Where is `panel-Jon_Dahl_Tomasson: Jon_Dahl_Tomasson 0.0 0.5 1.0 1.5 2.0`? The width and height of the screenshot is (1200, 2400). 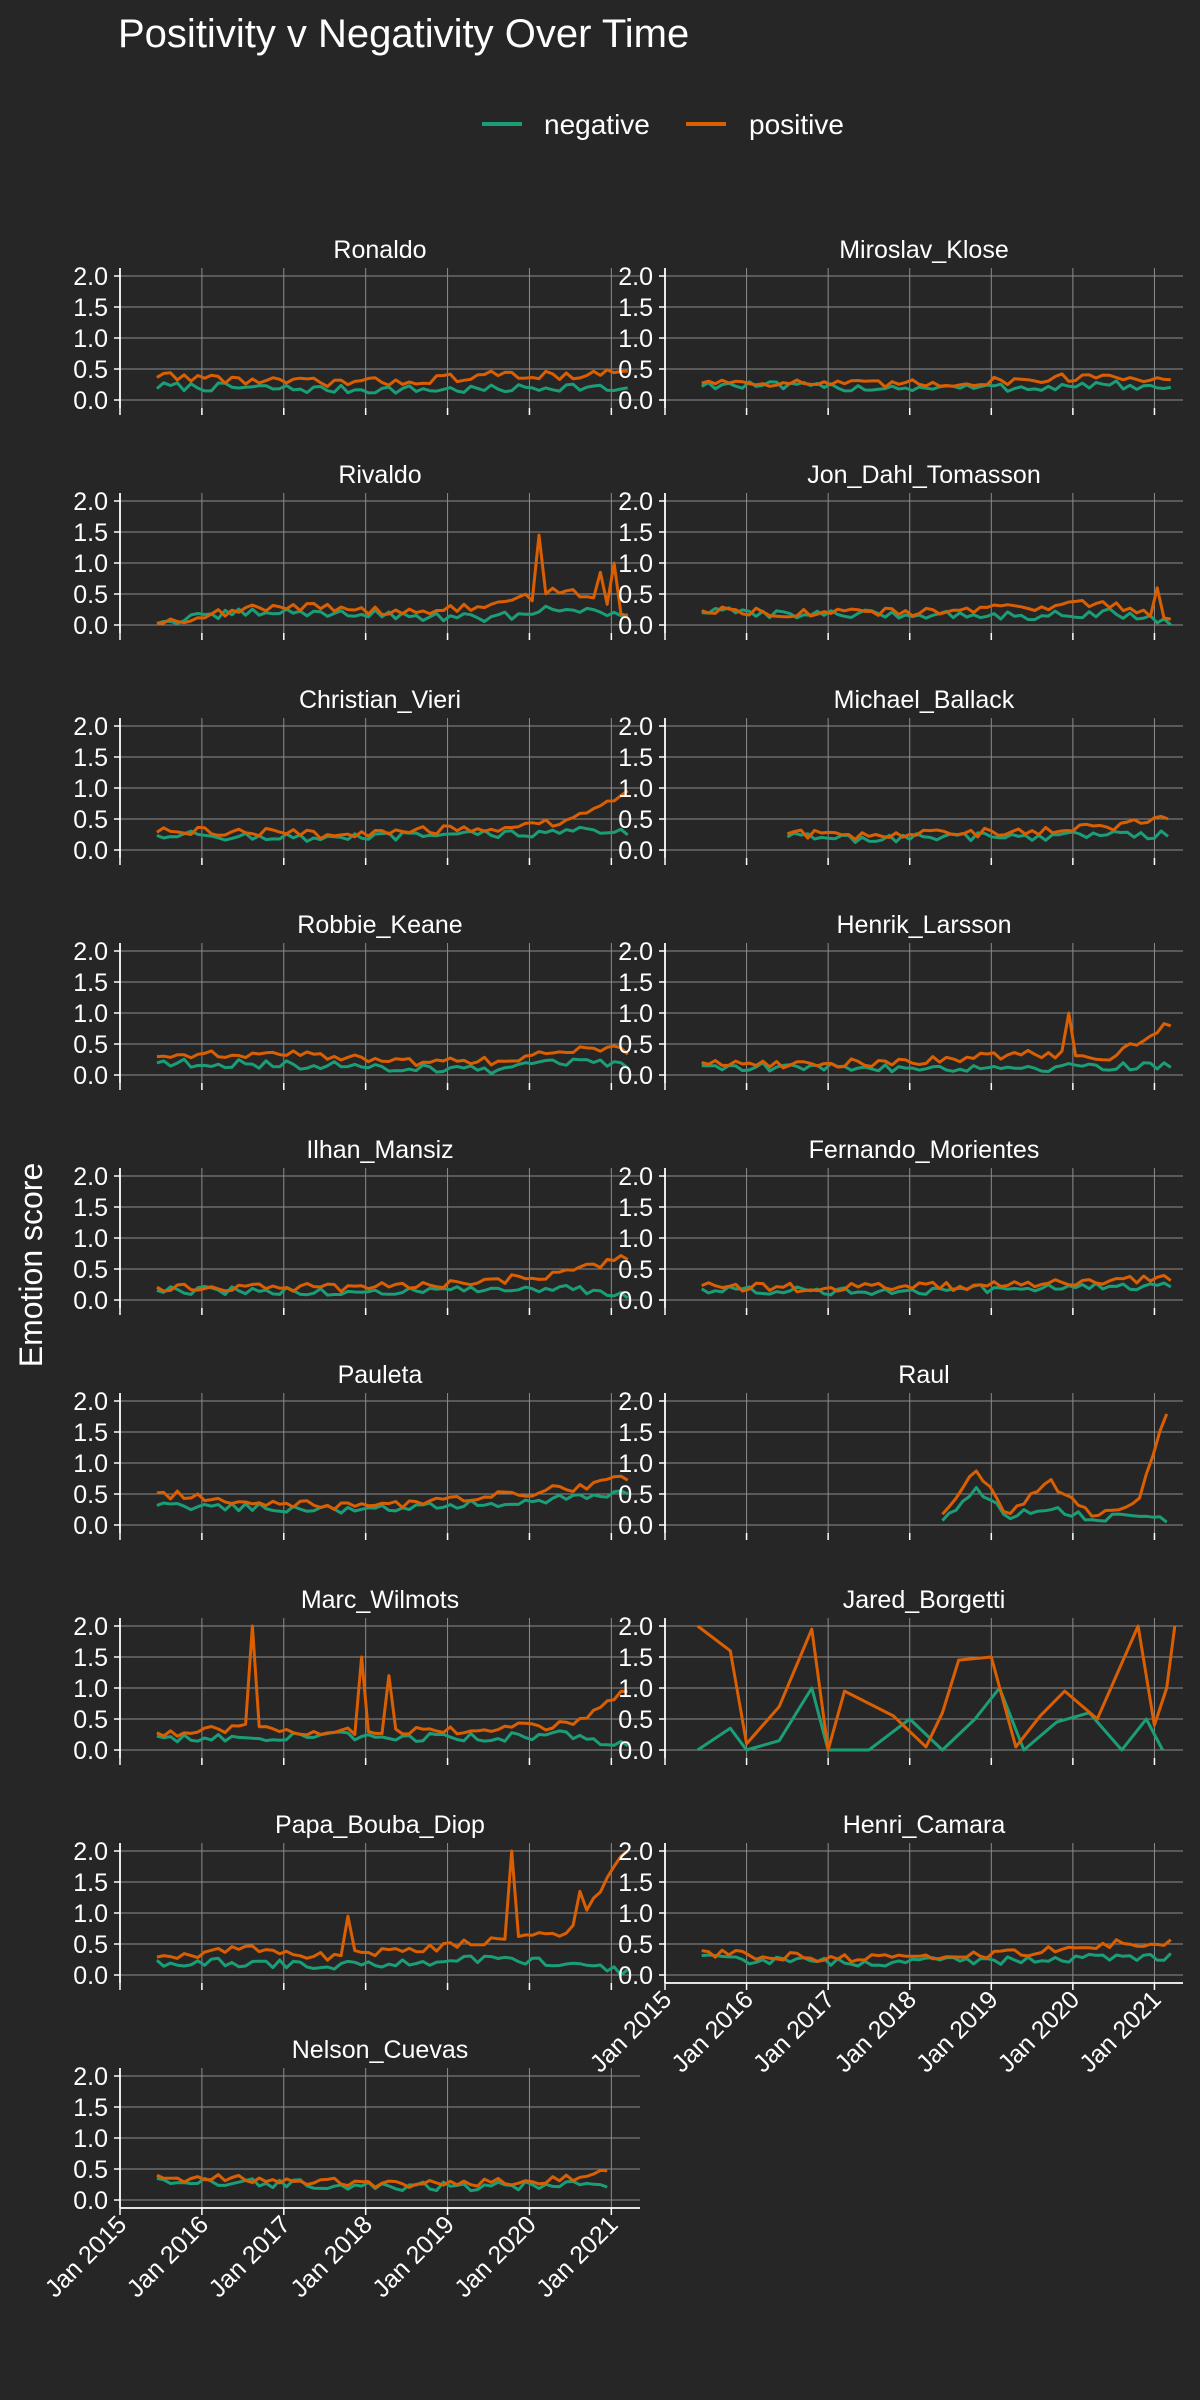 panel-Jon_Dahl_Tomasson: Jon_Dahl_Tomasson 0.0 0.5 1.0 1.5 2.0 is located at coordinates (900, 550).